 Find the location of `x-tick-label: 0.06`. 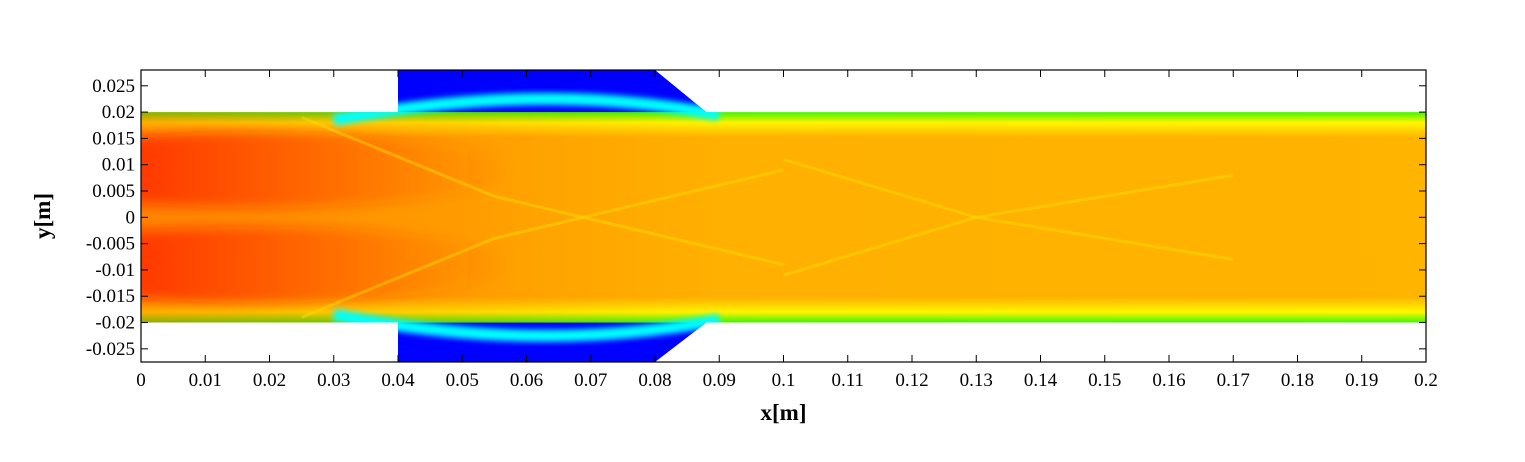

x-tick-label: 0.06 is located at coordinates (526, 380).